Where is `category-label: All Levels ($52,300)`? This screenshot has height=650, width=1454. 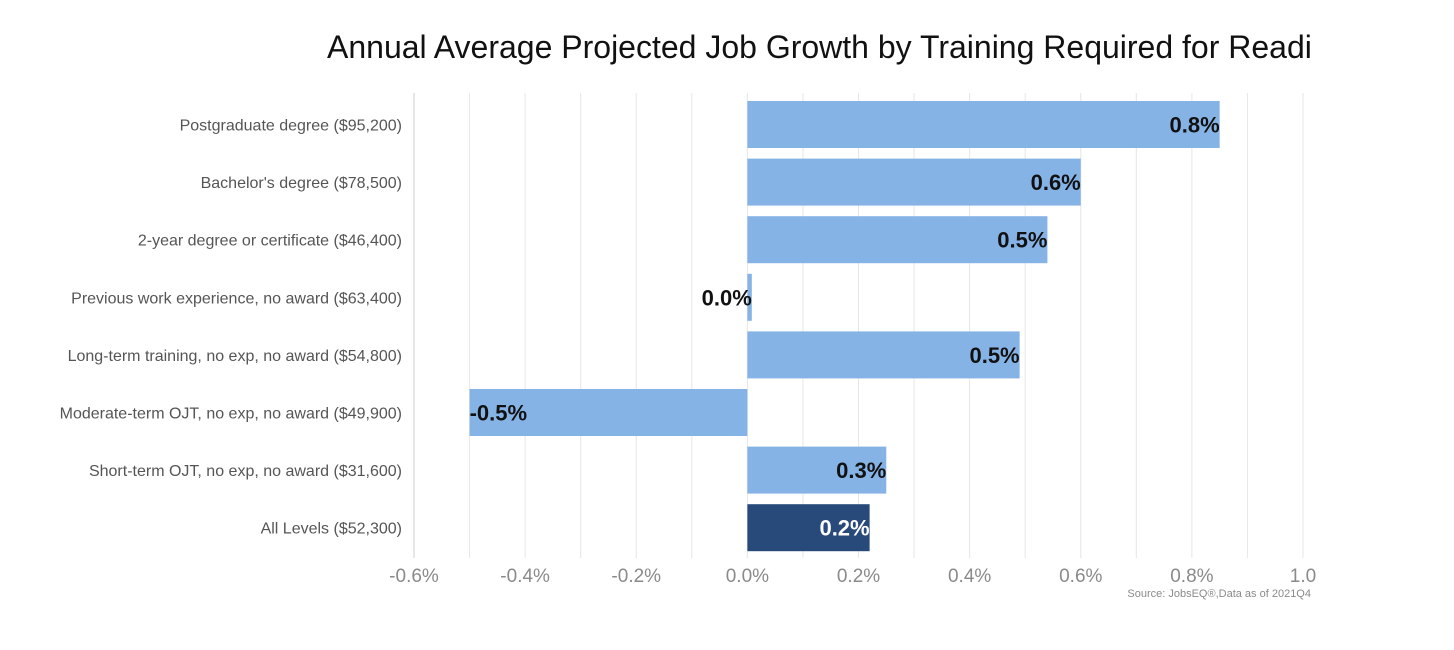 category-label: All Levels ($52,300) is located at coordinates (331, 529).